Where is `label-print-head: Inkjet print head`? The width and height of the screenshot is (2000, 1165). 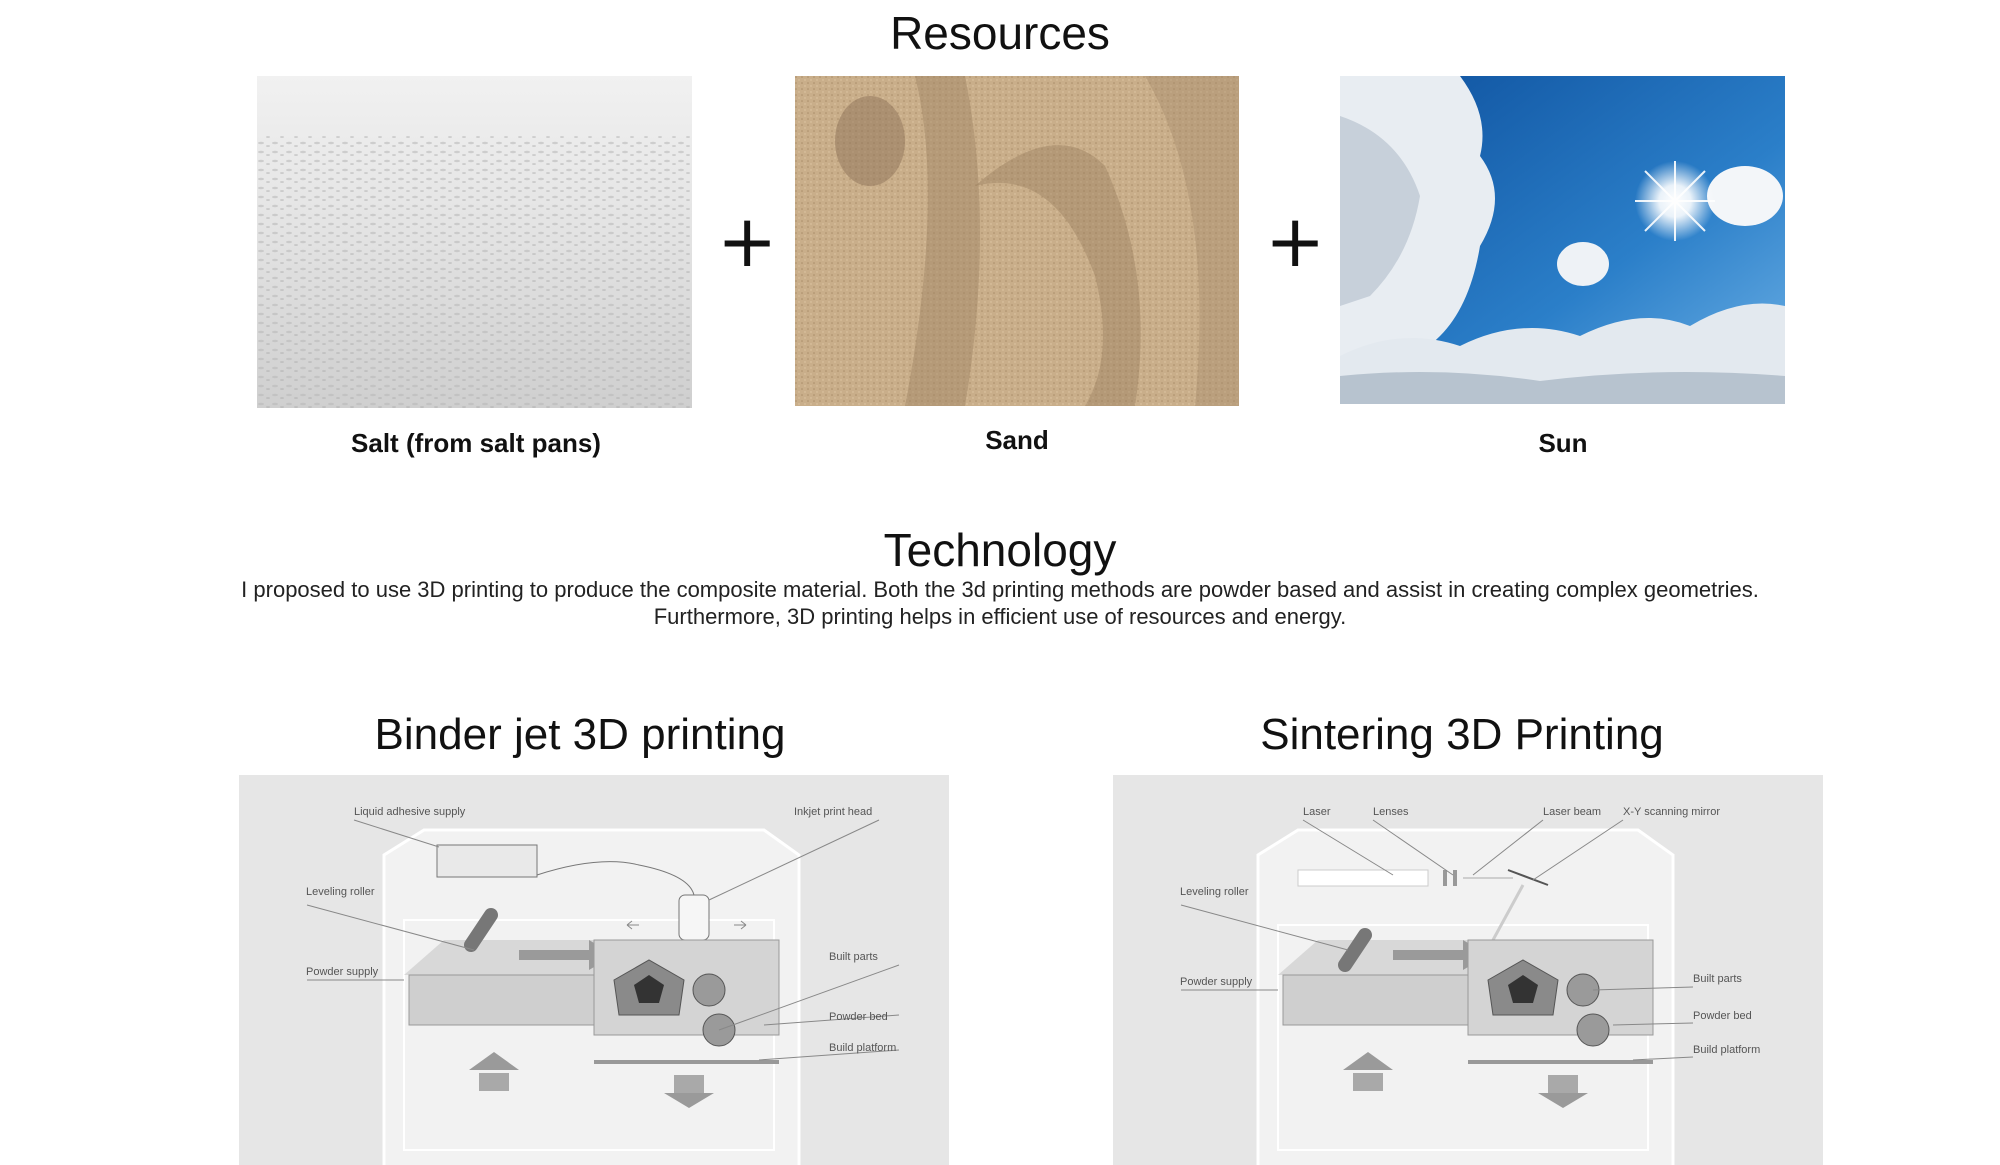 label-print-head: Inkjet print head is located at coordinates (833, 812).